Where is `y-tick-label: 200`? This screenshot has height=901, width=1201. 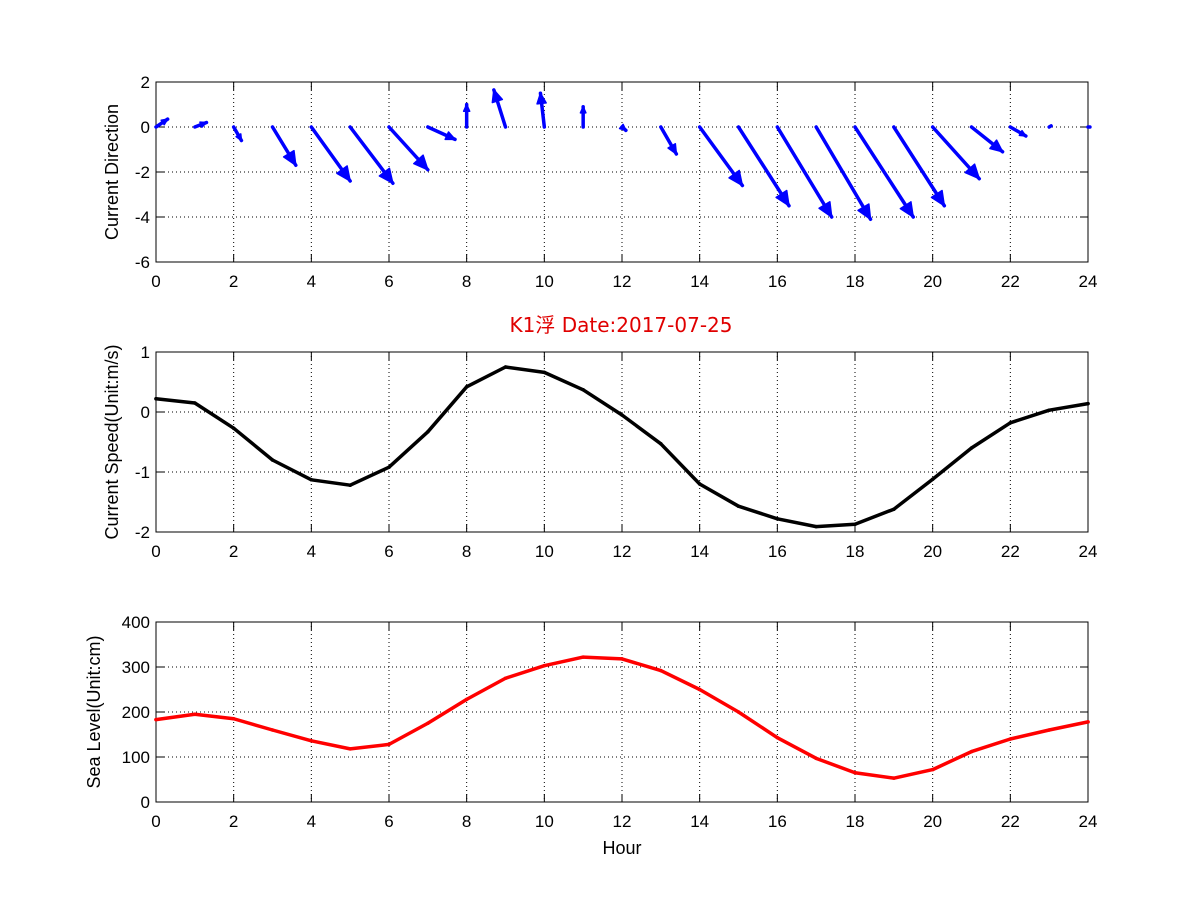 y-tick-label: 200 is located at coordinates (136, 712).